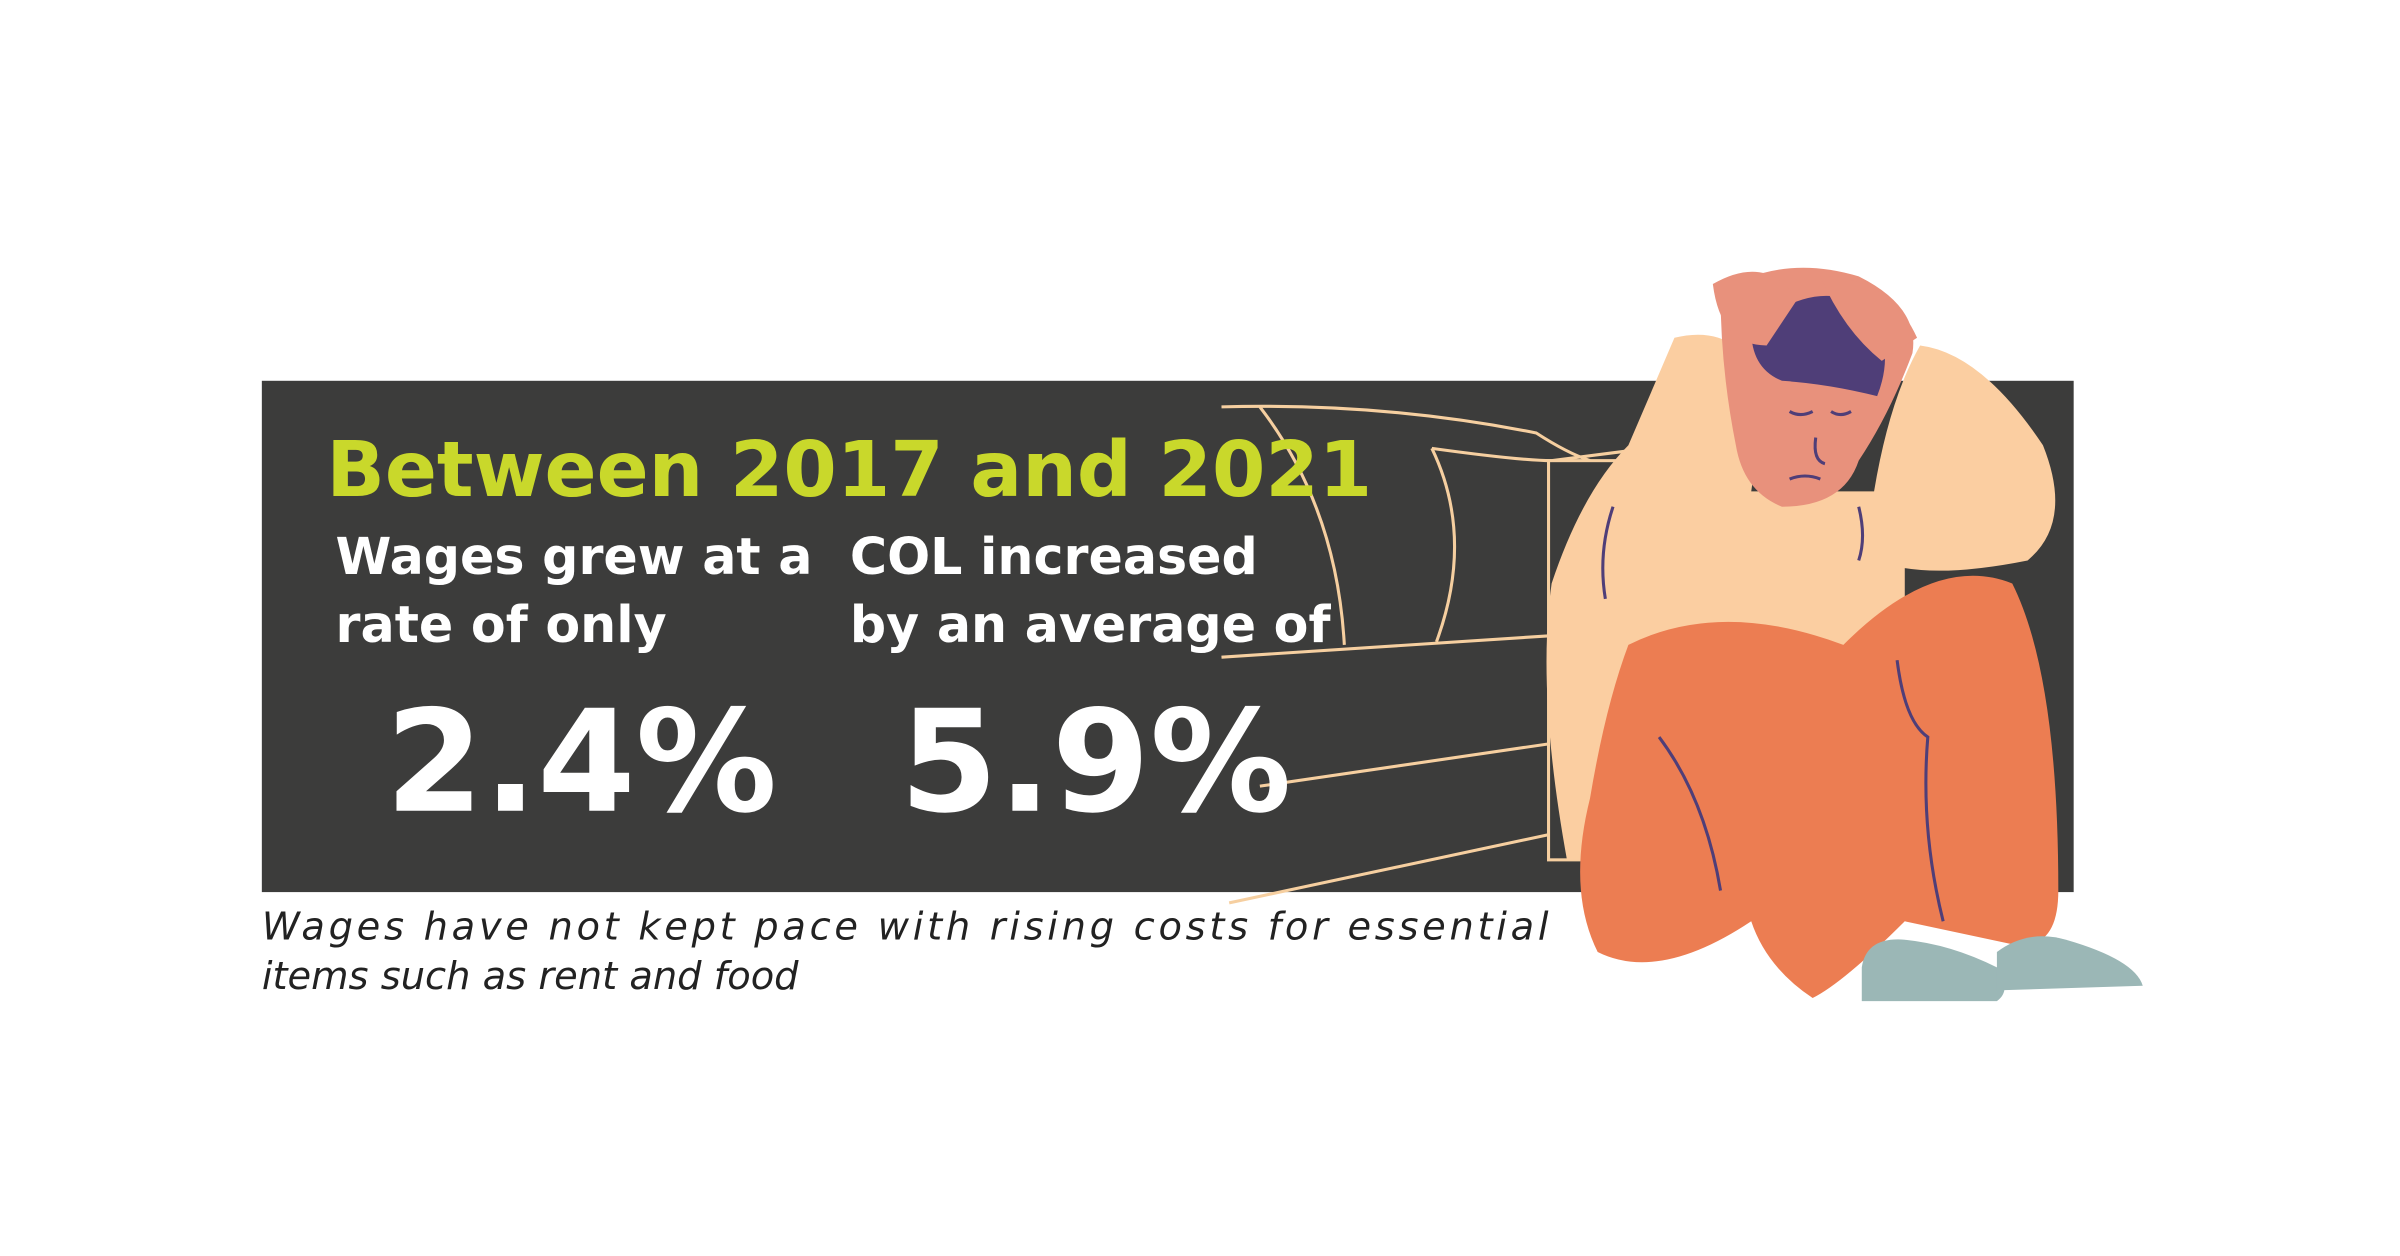  Describe the element at coordinates (1054, 556) in the screenshot. I see `stat-label: COL increased` at that location.